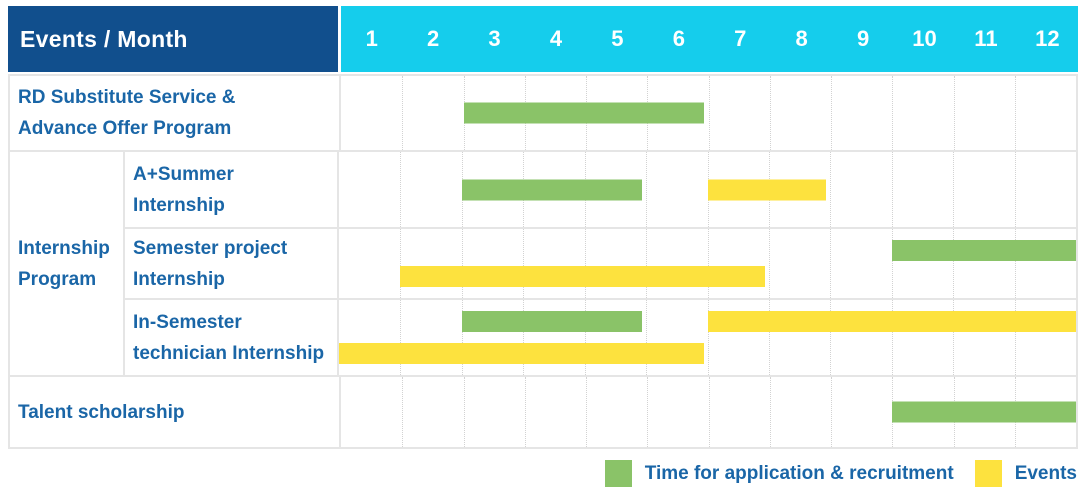  Describe the element at coordinates (986, 38) in the screenshot. I see `month-header-11: 11` at that location.